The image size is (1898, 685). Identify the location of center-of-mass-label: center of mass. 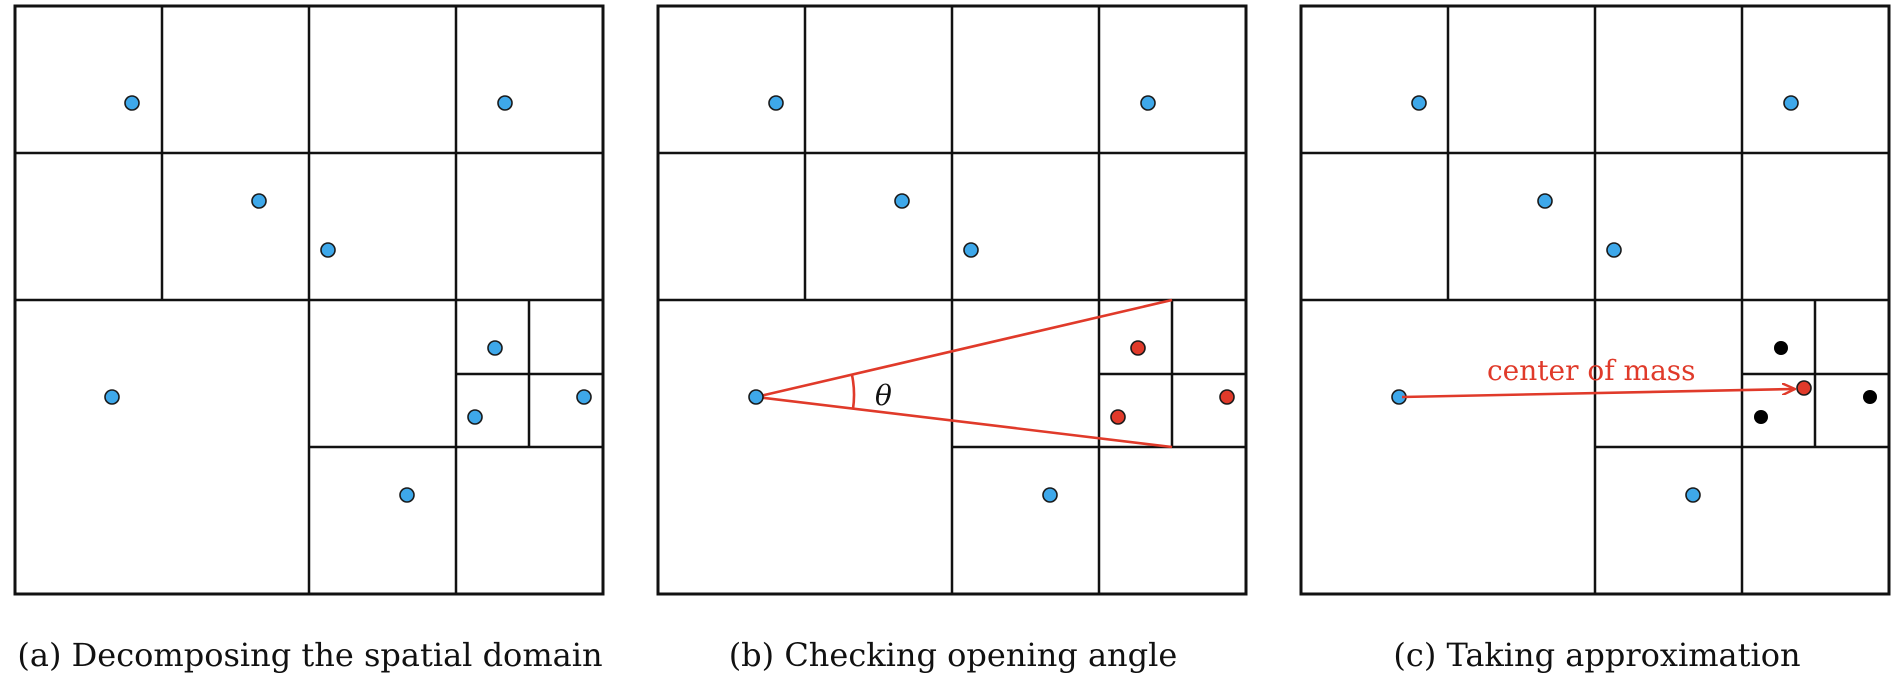
(1591, 370).